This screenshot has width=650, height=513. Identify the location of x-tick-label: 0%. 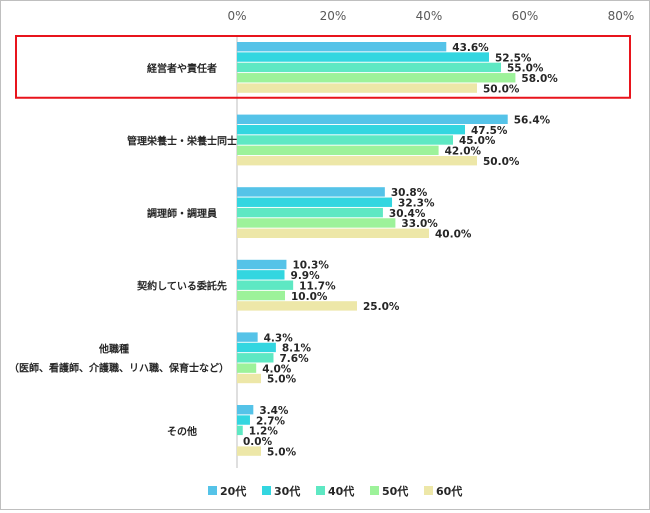
(236, 16).